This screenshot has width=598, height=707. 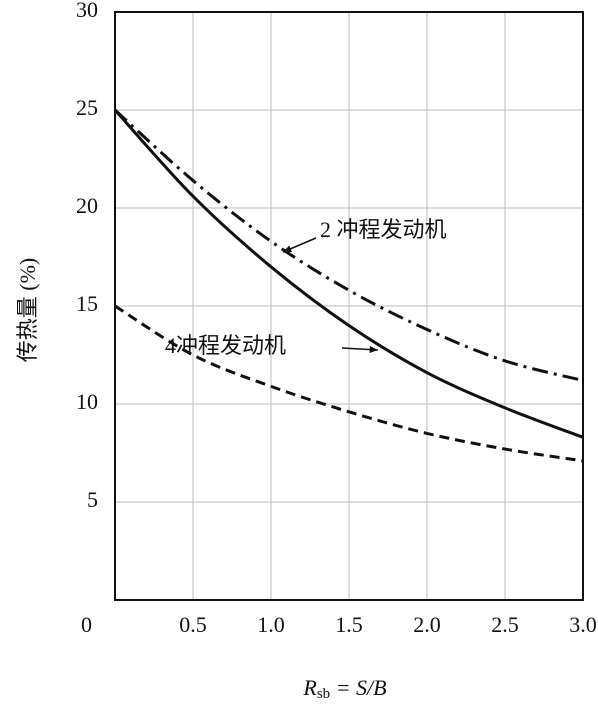 I want to click on x-tick-label: 0.5, so click(x=193, y=624).